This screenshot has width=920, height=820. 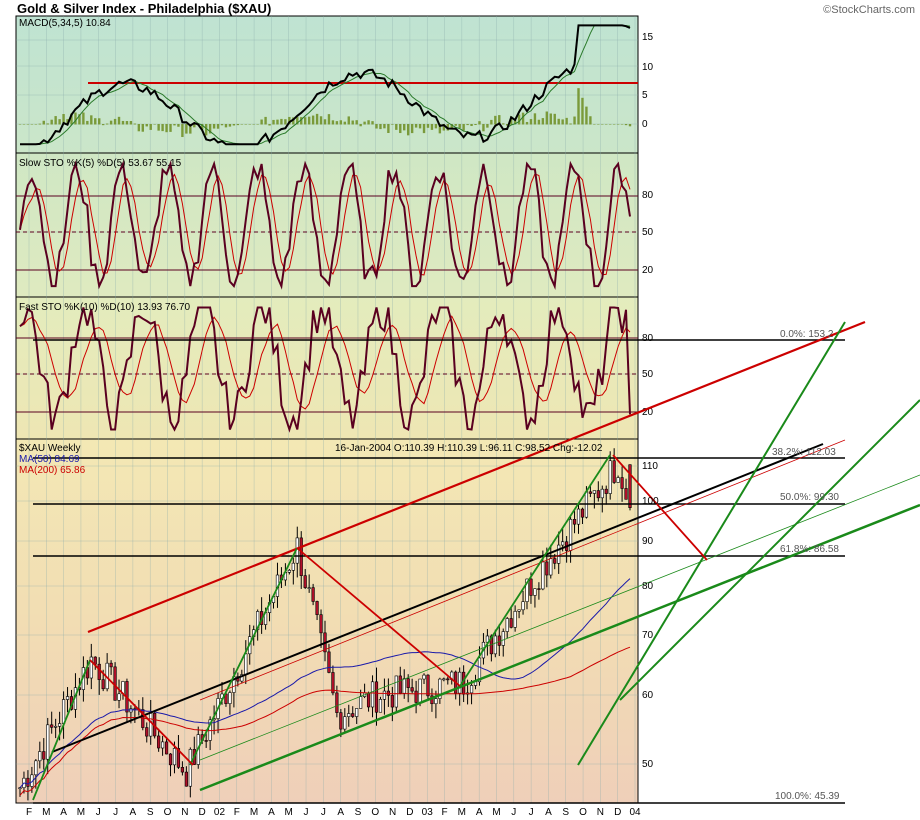 I want to click on fast-tick-80: 80, so click(x=648, y=338).